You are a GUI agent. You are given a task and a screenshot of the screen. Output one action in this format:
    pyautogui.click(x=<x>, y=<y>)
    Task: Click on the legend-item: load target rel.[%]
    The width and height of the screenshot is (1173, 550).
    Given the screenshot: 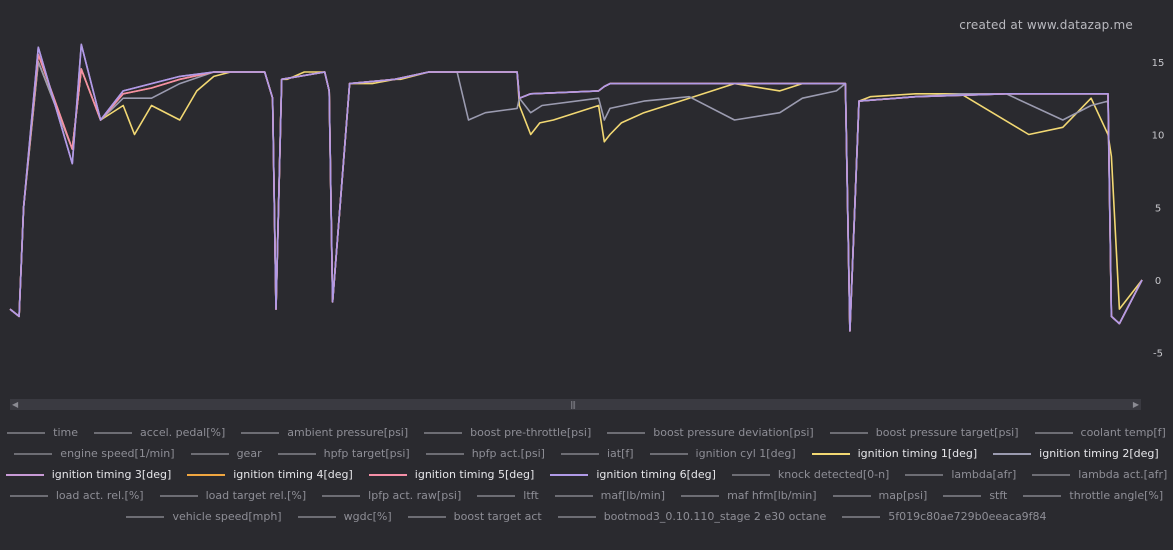 What is the action you would take?
    pyautogui.click(x=233, y=495)
    